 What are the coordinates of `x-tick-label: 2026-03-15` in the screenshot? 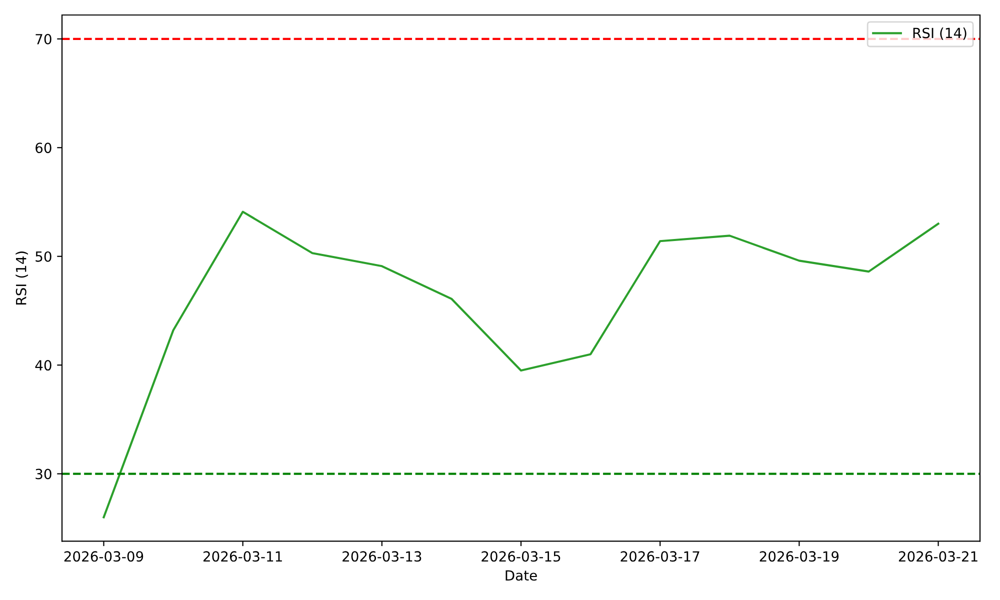 It's located at (521, 556).